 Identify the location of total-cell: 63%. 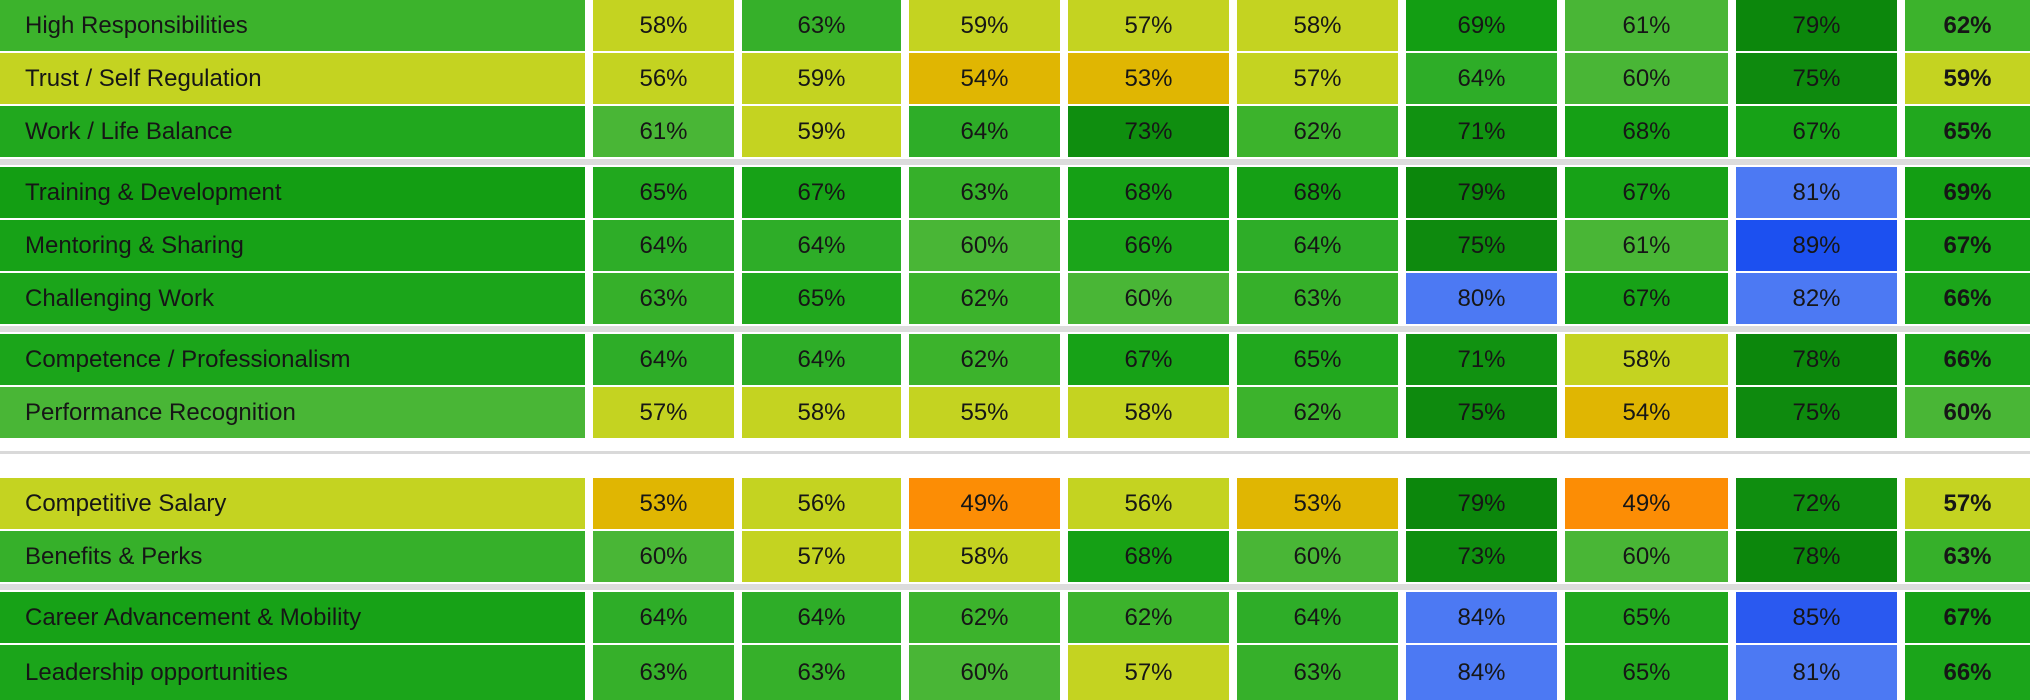
(1967, 556).